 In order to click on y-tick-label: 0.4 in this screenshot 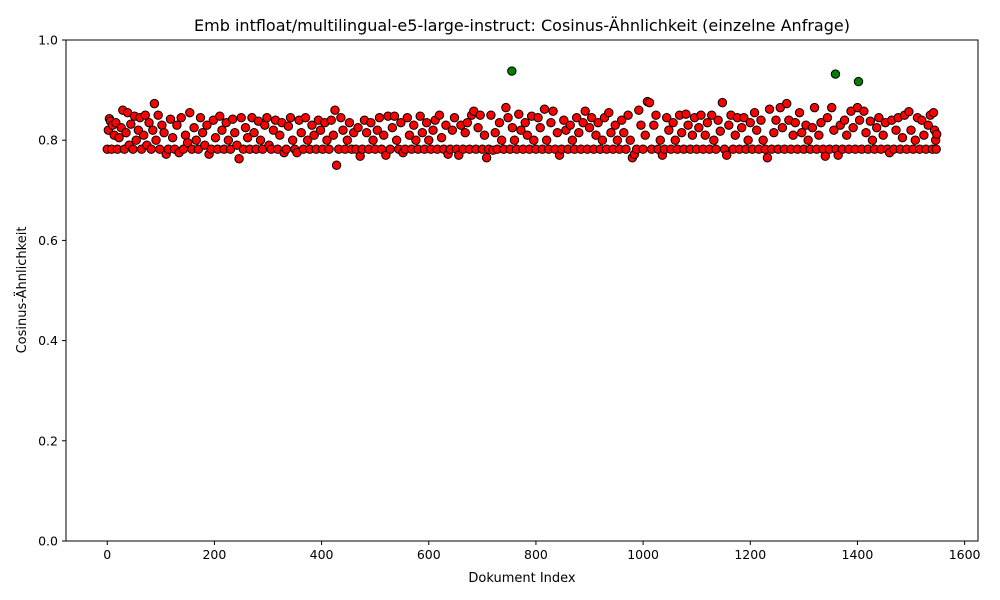, I will do `click(48, 340)`.